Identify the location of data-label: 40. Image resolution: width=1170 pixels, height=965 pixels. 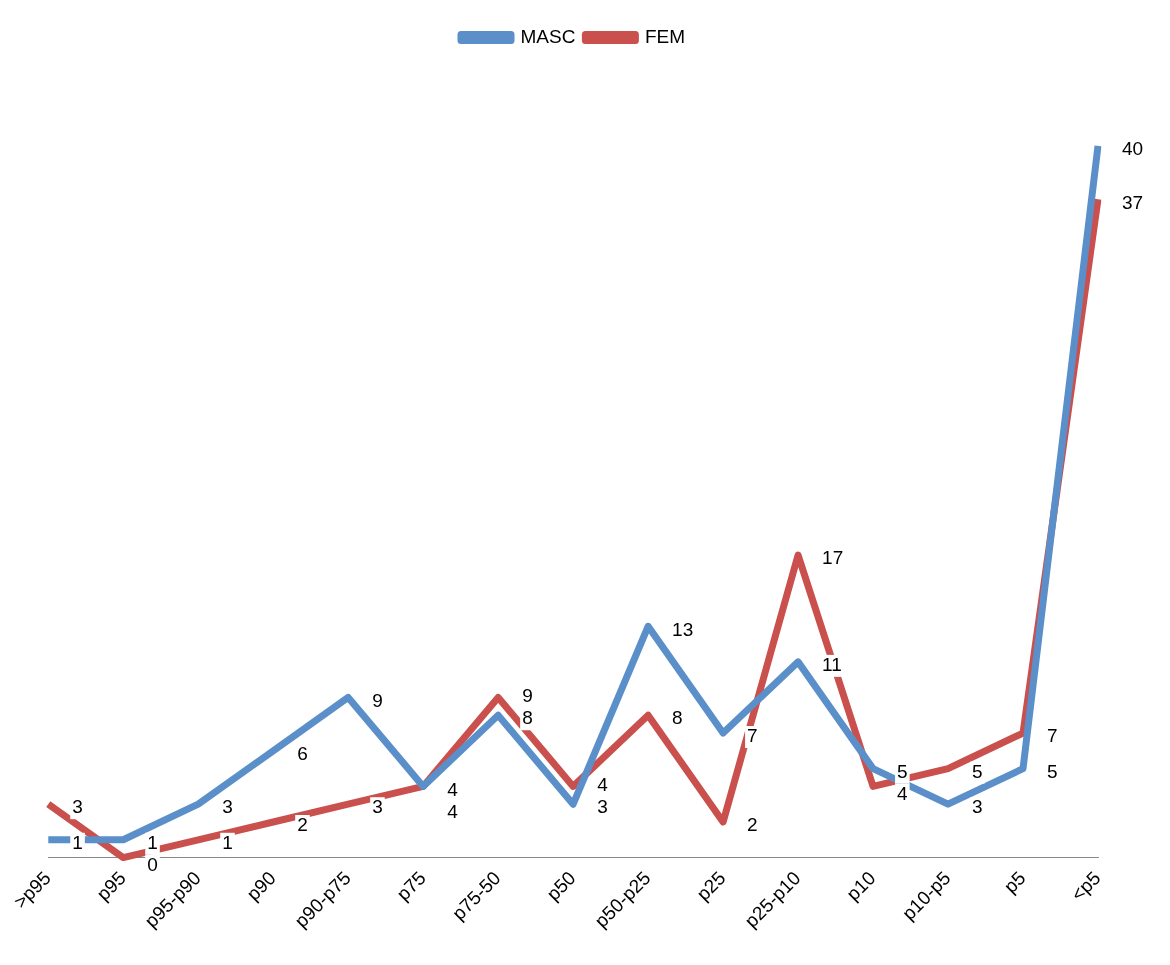
(1133, 149).